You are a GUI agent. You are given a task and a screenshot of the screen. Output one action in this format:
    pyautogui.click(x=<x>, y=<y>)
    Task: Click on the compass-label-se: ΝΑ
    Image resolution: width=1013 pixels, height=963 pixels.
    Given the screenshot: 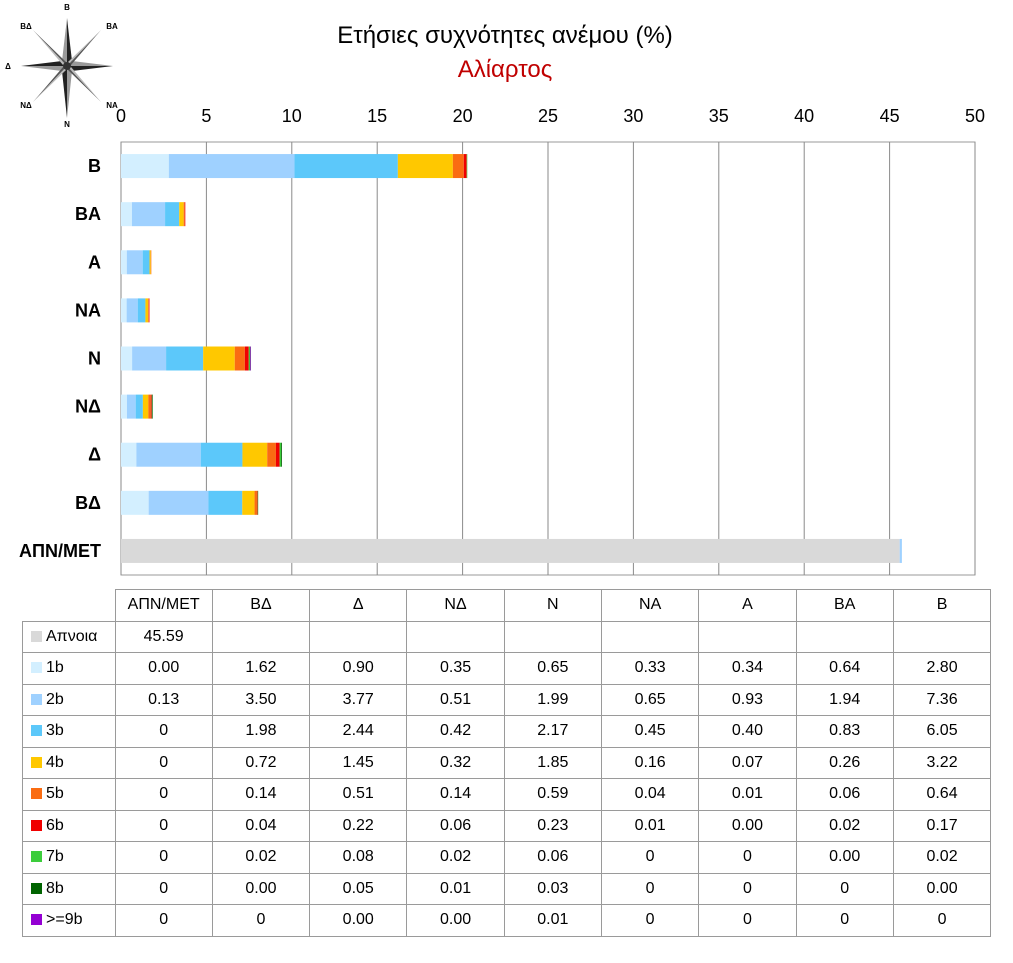 What is the action you would take?
    pyautogui.click(x=112, y=105)
    